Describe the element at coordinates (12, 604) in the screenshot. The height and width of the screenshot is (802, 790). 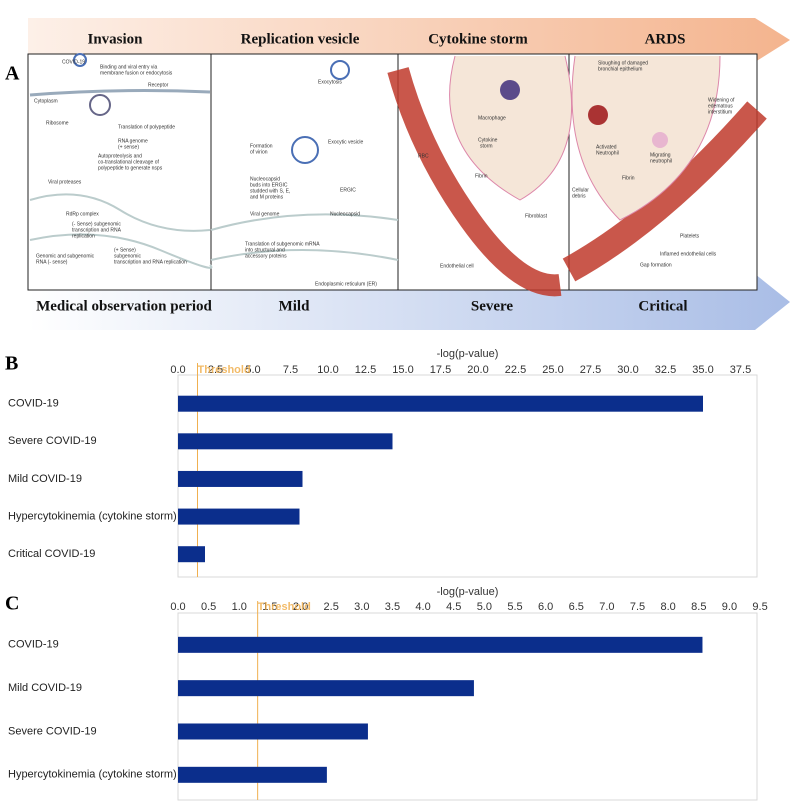
I see `panel-letter: C` at that location.